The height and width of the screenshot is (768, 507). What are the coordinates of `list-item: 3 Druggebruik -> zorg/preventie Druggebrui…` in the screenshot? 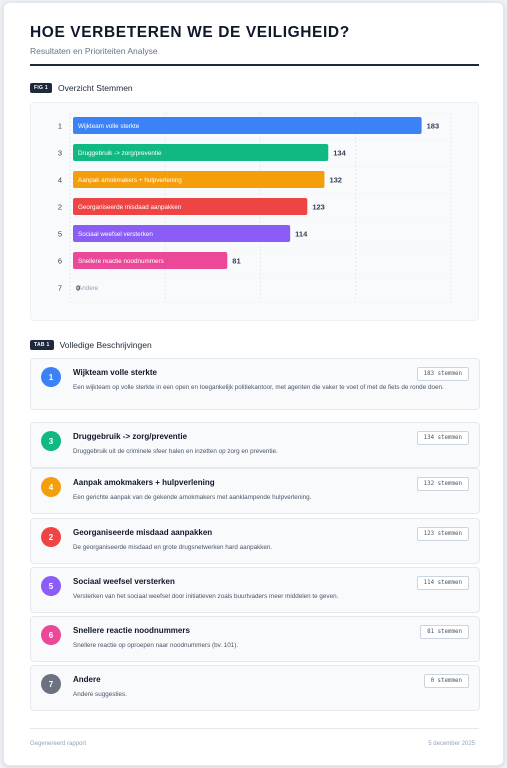 It's located at (255, 445).